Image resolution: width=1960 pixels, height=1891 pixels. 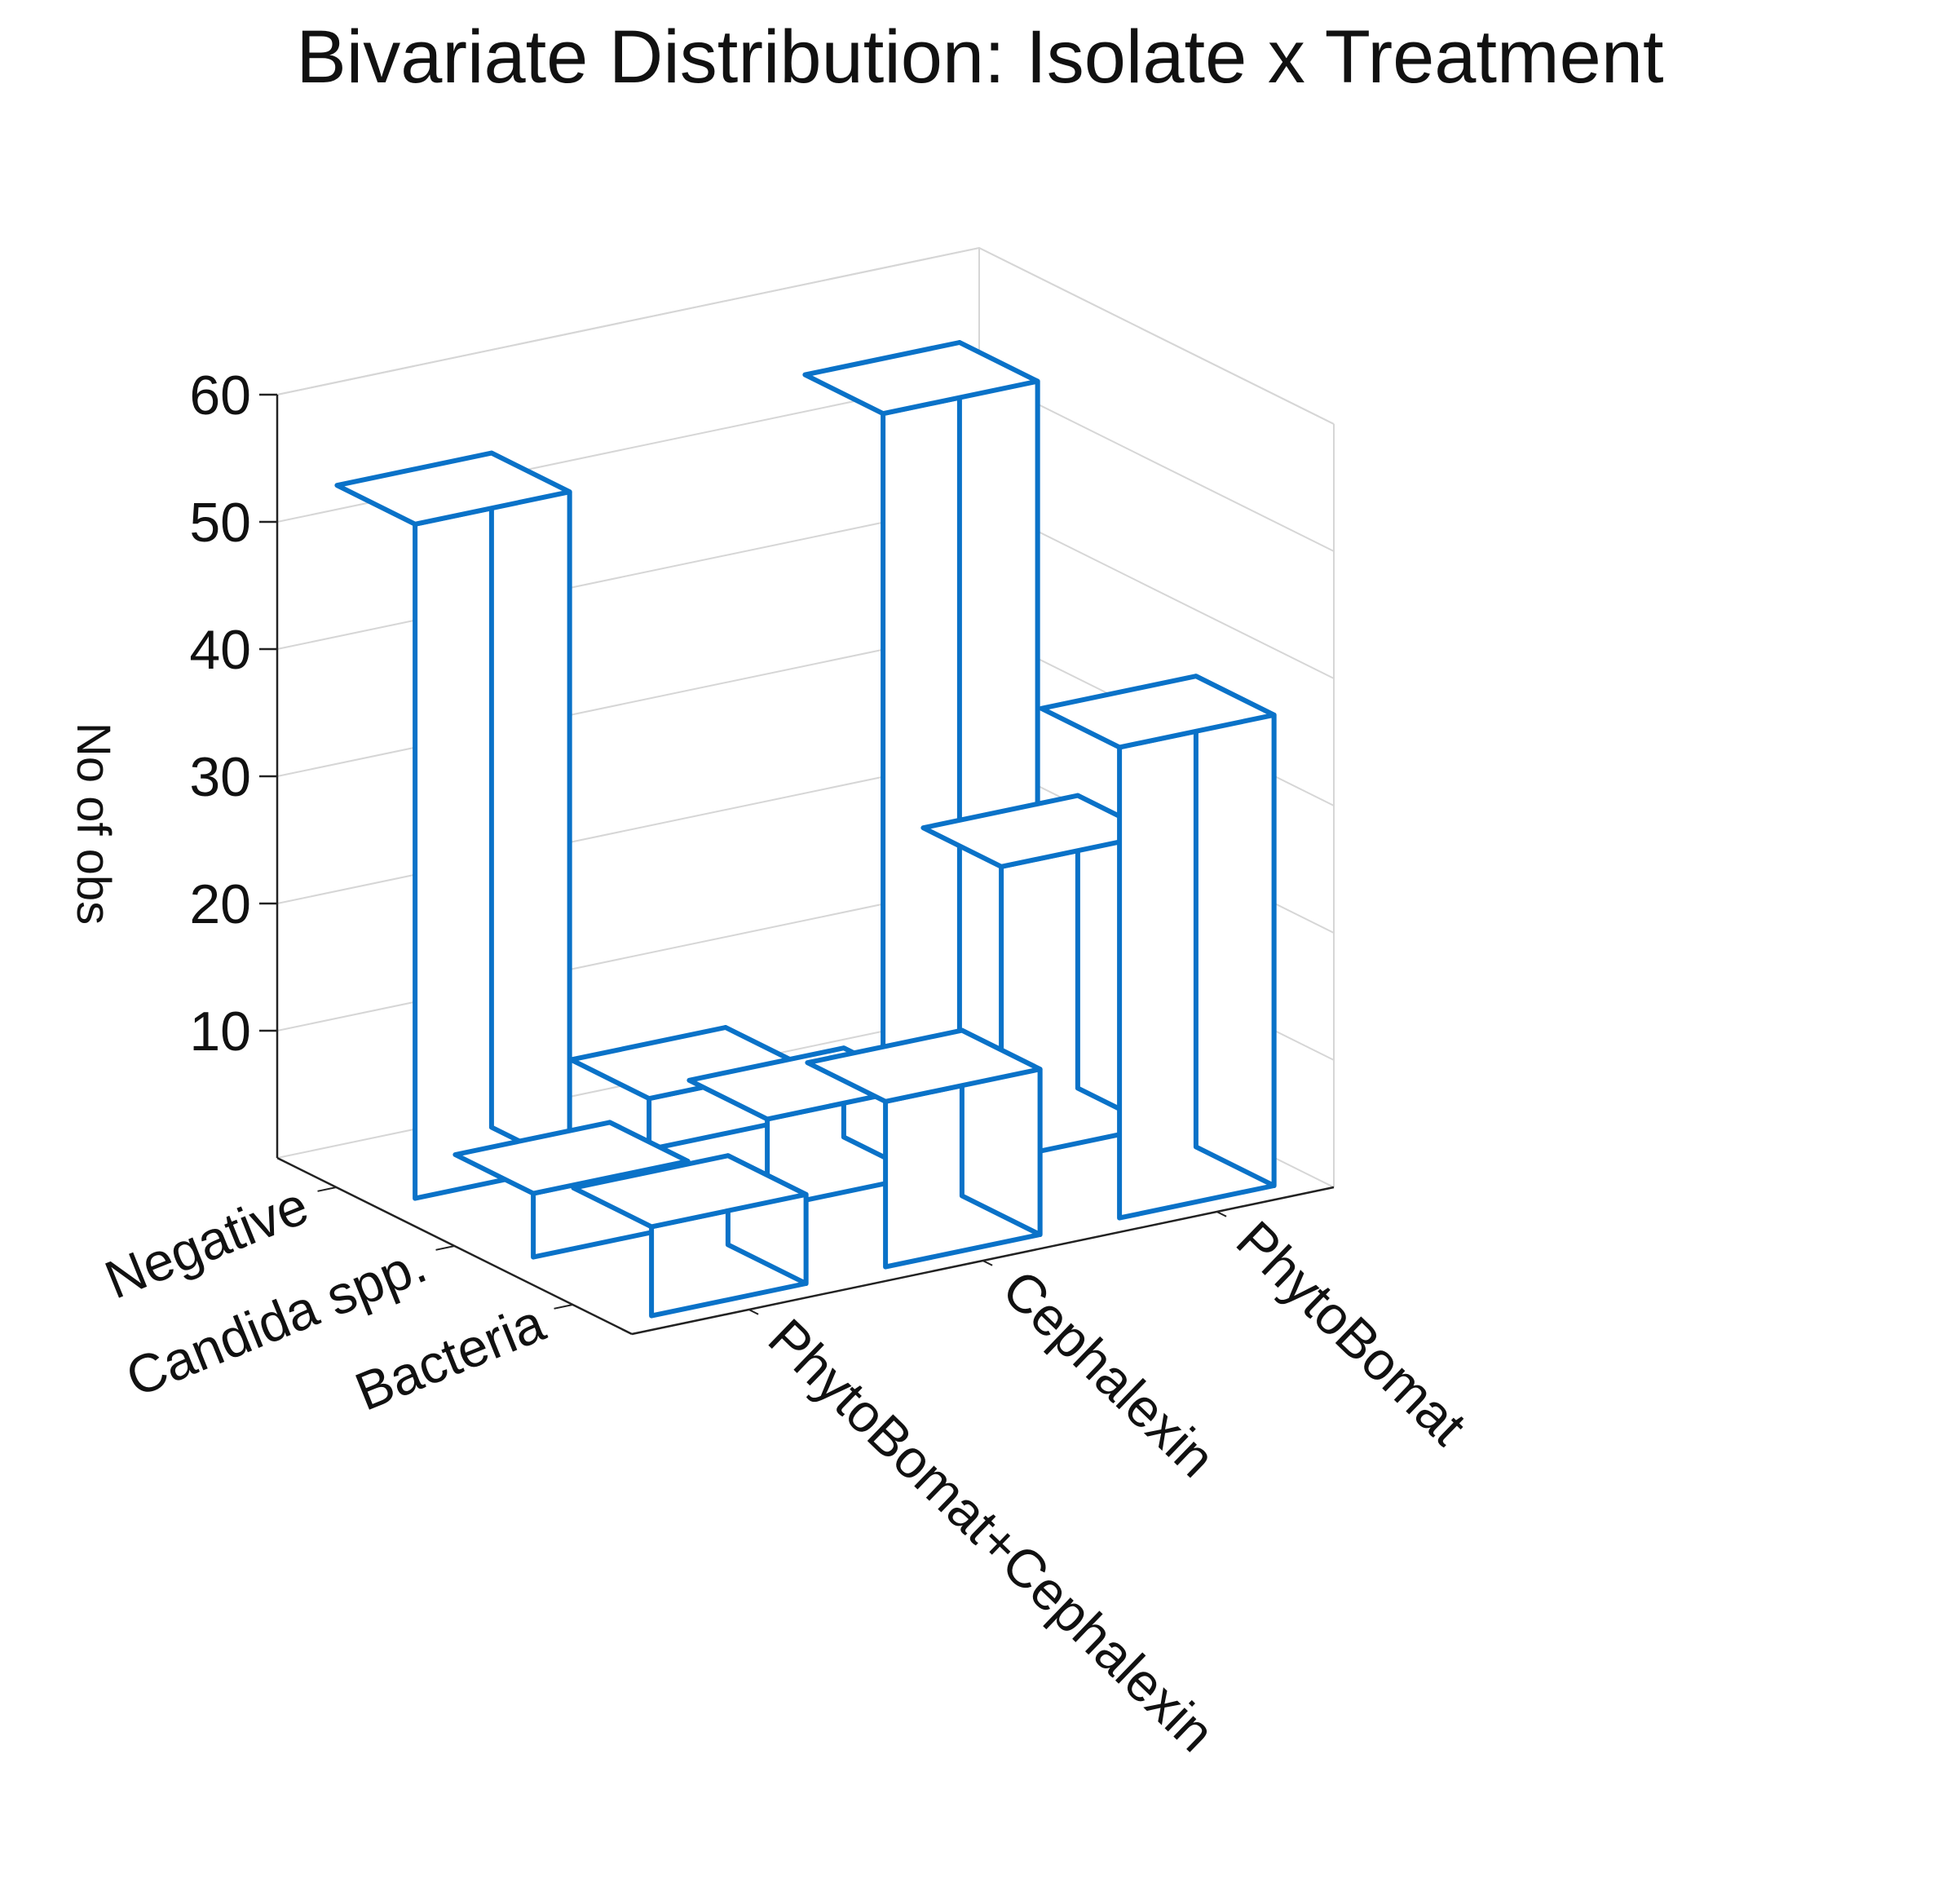 I want to click on bar-negative-phytobomat-cephalexin, so click(x=453, y=825).